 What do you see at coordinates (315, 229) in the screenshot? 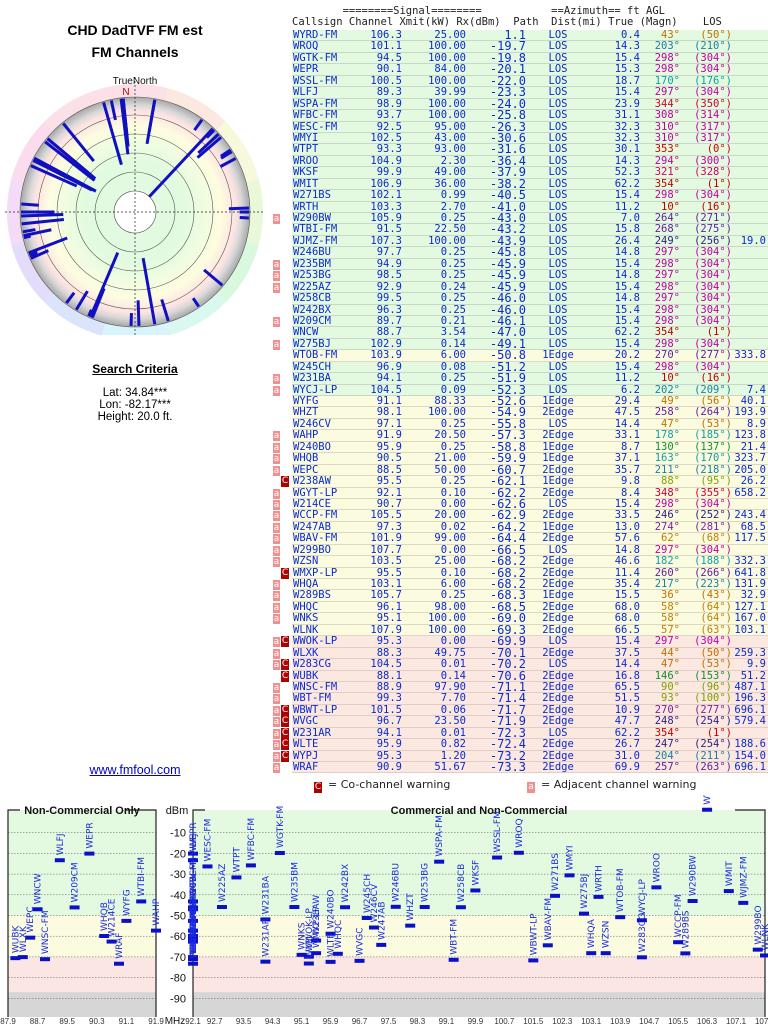
I see `callsign: WTBI-FM` at bounding box center [315, 229].